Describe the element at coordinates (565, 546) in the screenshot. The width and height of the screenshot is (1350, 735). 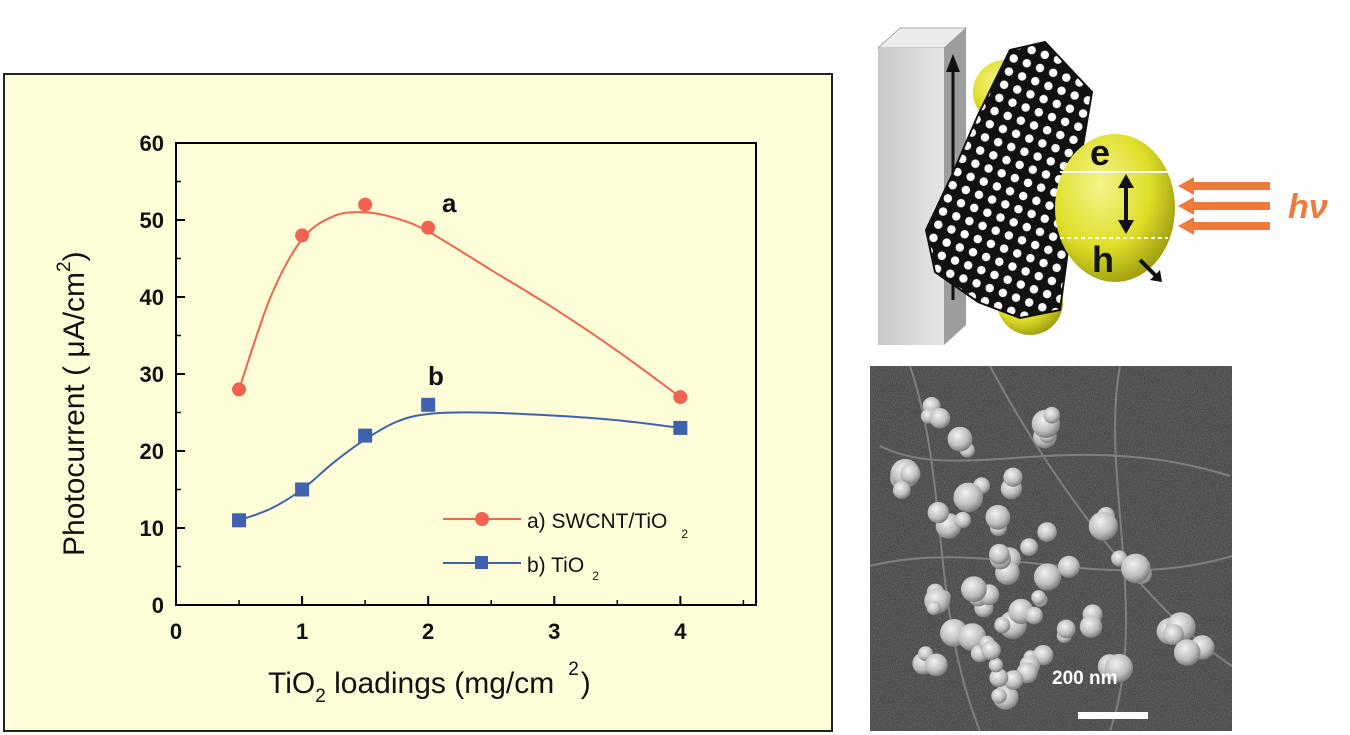
I see `legend: a) SWCNT/TiO2 b) TiO 2` at that location.